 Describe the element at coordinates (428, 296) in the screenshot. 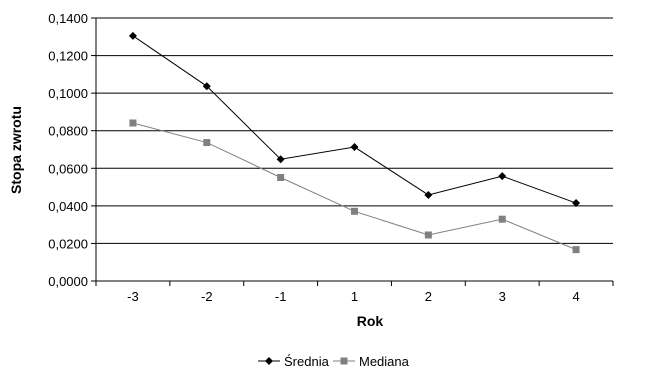

I see `x-tick-label: 2` at that location.